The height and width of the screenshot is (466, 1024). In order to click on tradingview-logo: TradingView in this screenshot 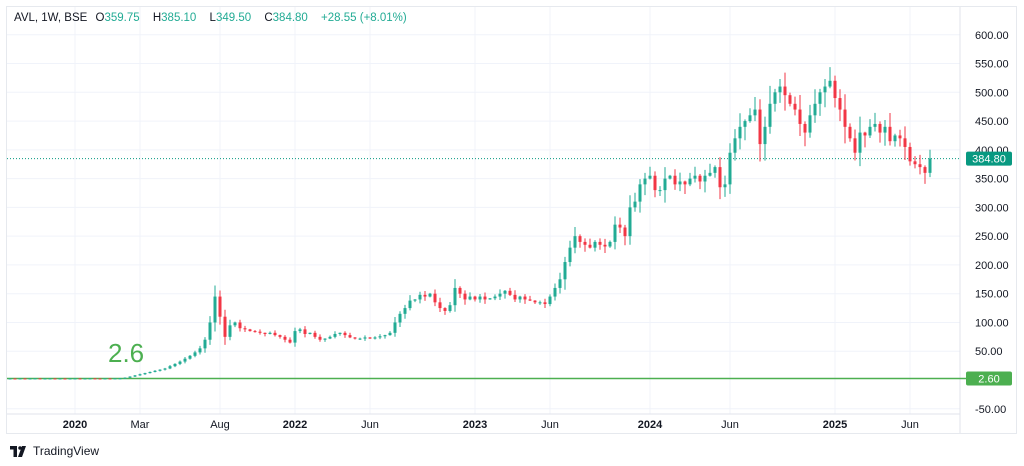, I will do `click(54, 451)`.